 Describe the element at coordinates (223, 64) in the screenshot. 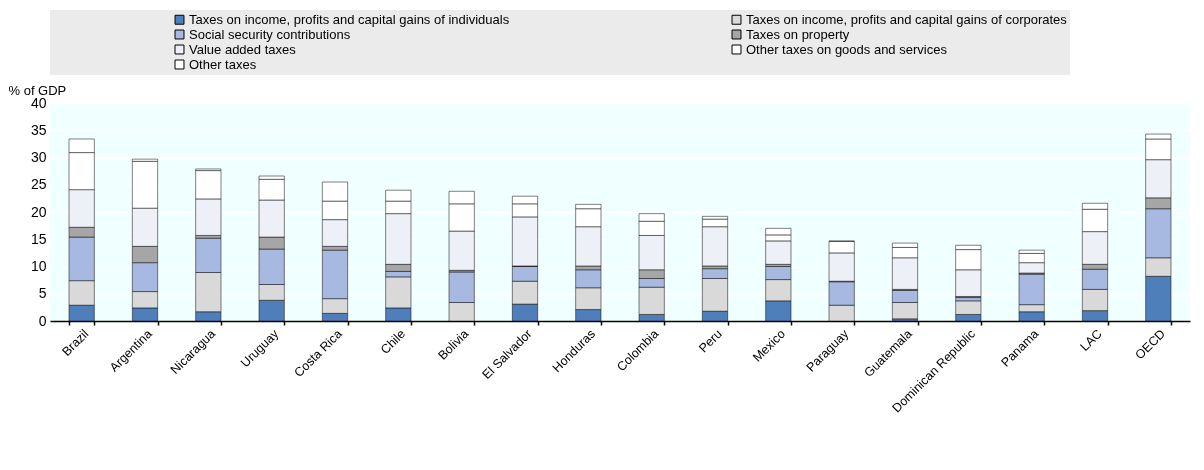

I see `legend-label: Other taxes` at that location.